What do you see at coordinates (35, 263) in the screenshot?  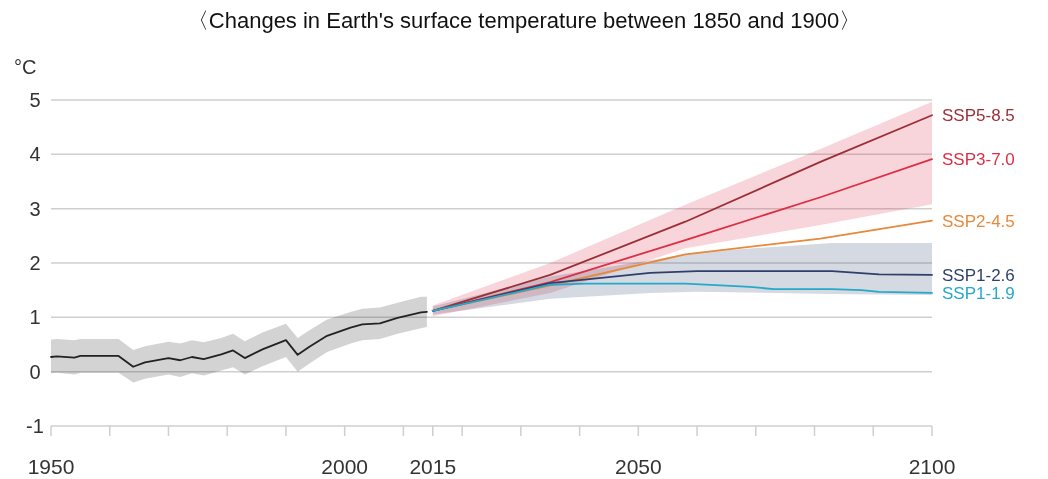 I see `y-tick-label: 2` at bounding box center [35, 263].